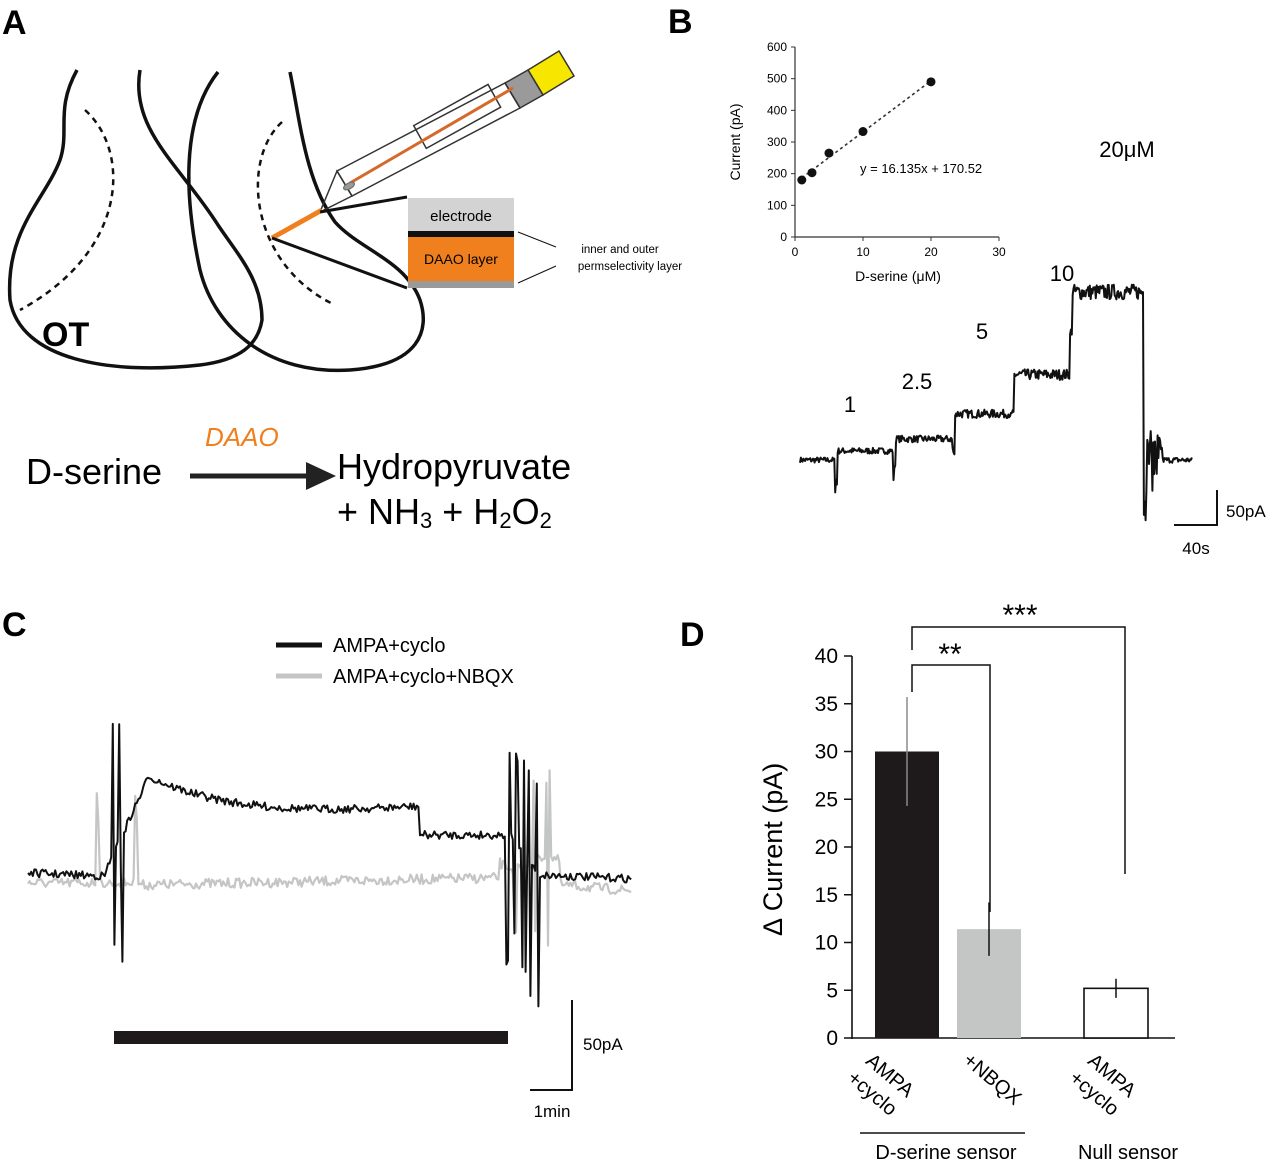 Image resolution: width=1280 pixels, height=1164 pixels. I want to click on probe-wire-icon, so click(431, 135).